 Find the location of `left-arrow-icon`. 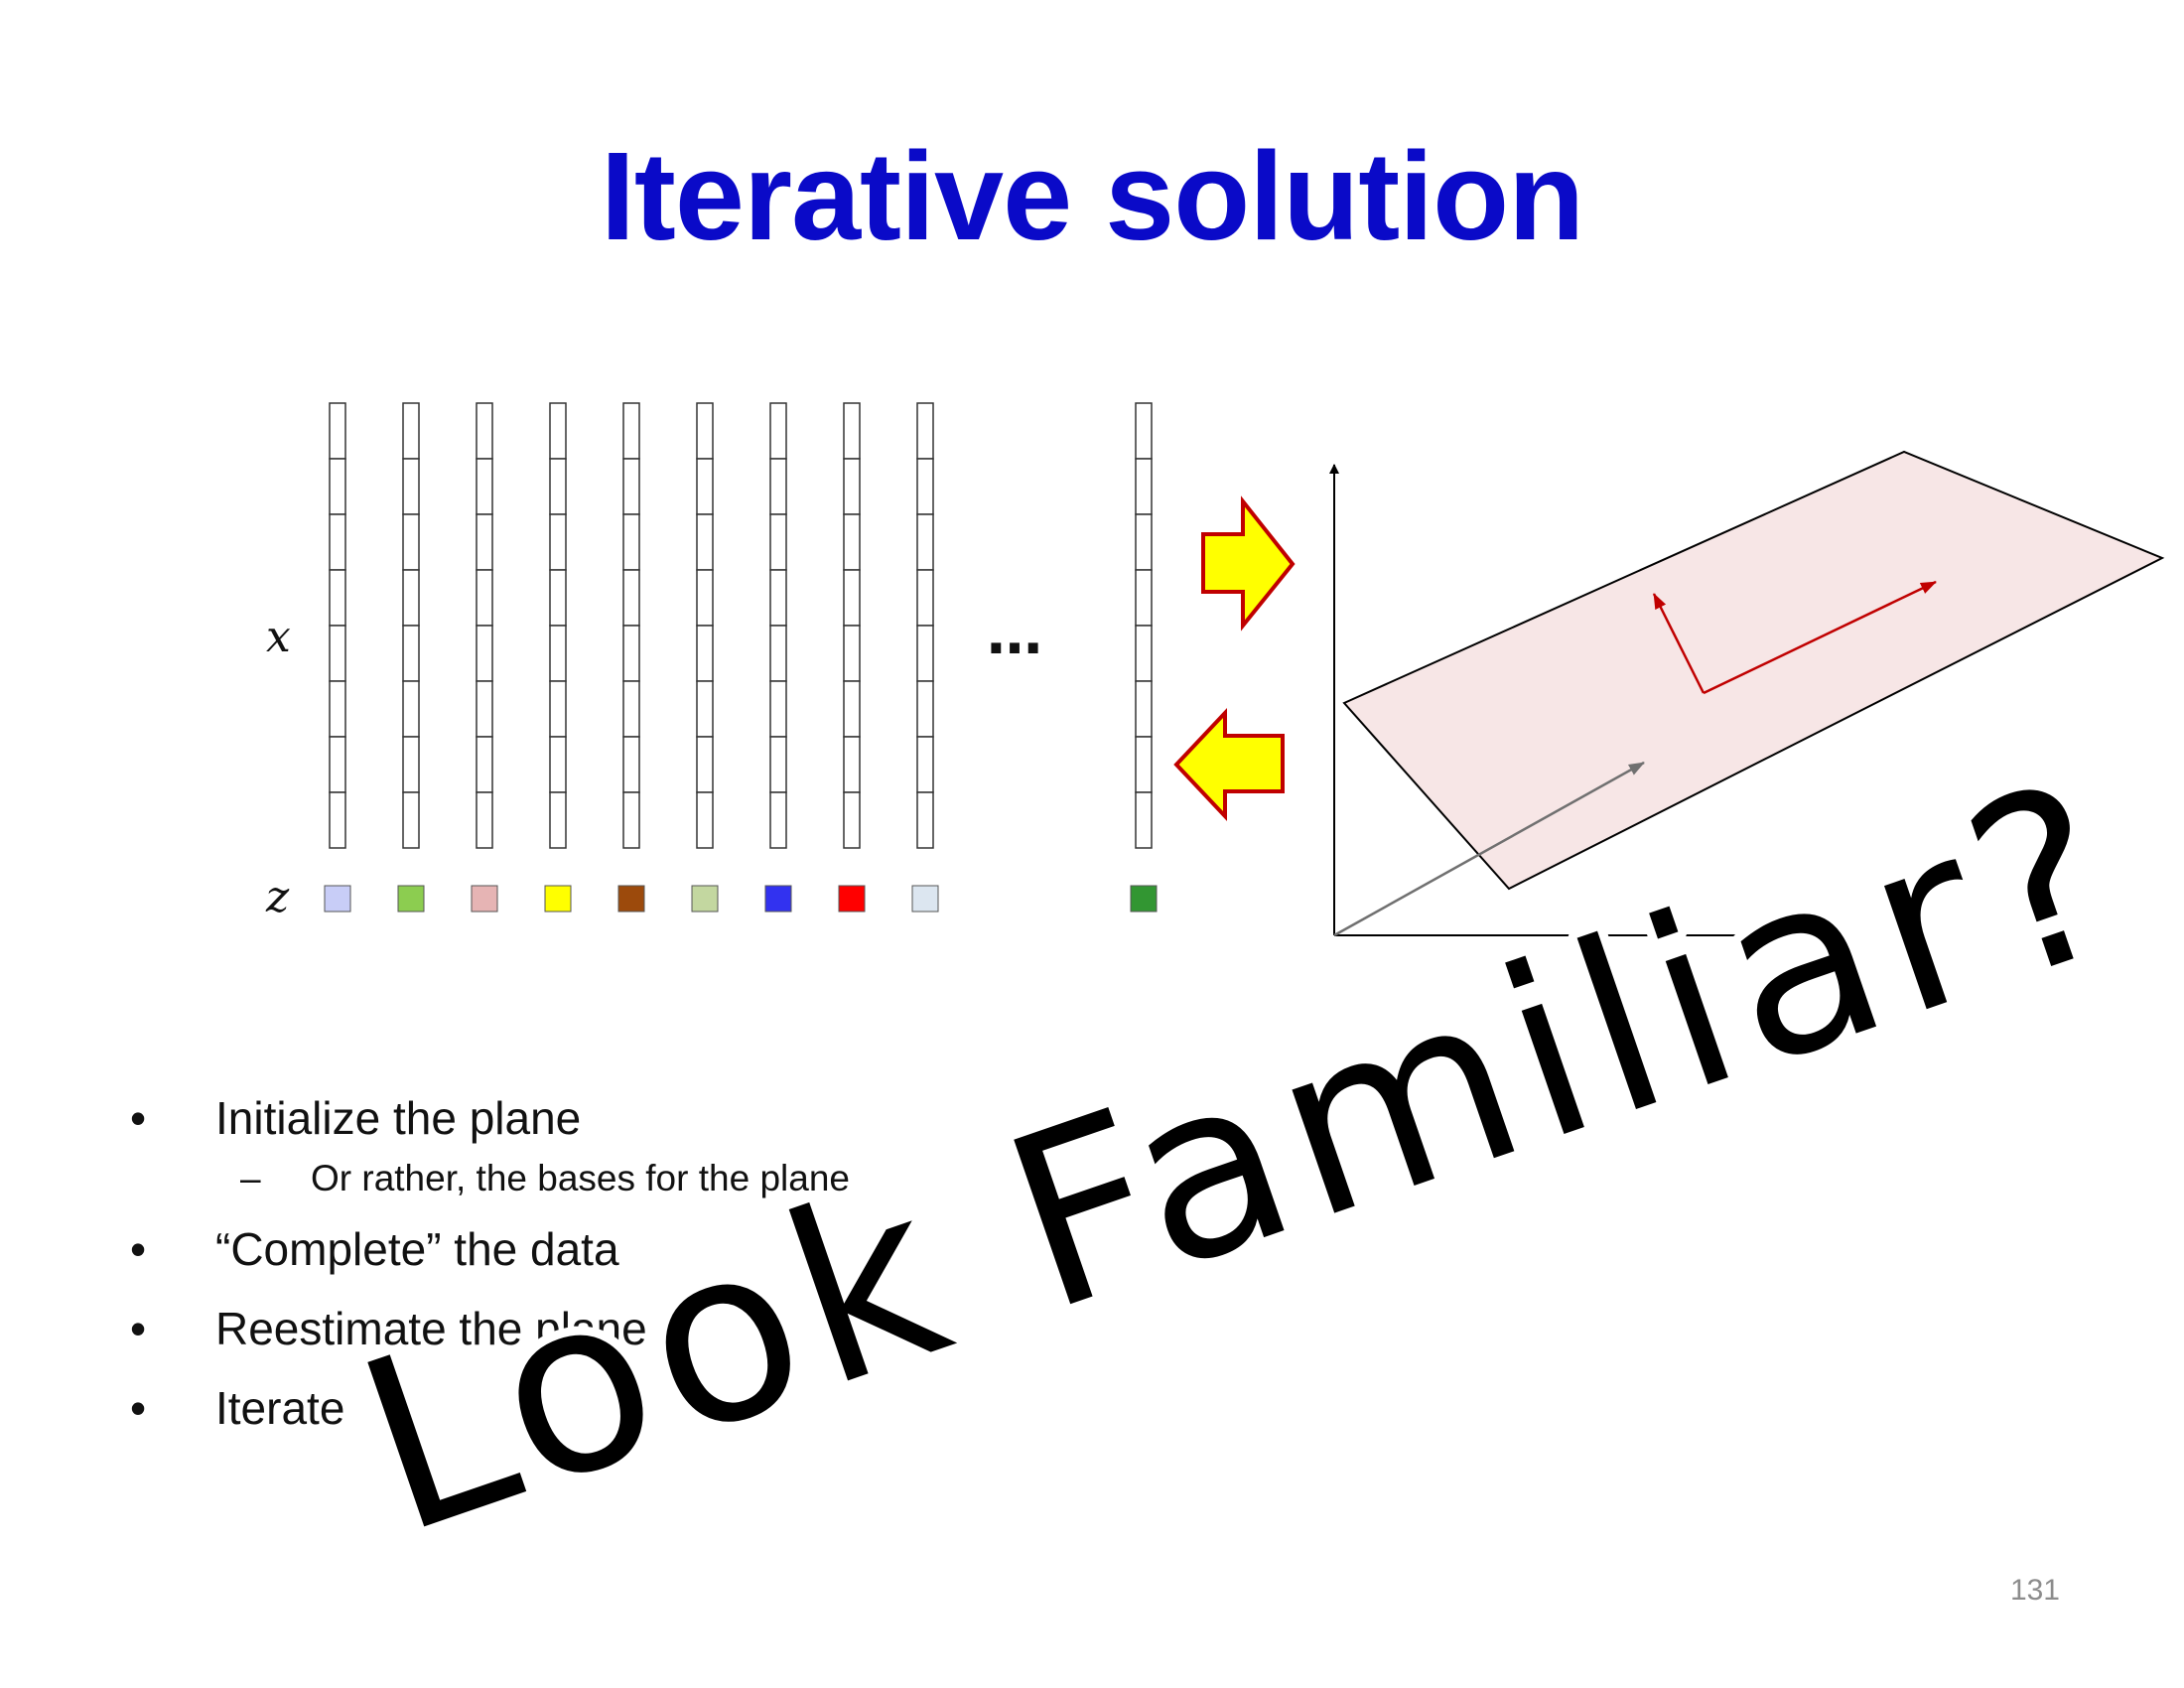

left-arrow-icon is located at coordinates (1229, 764).